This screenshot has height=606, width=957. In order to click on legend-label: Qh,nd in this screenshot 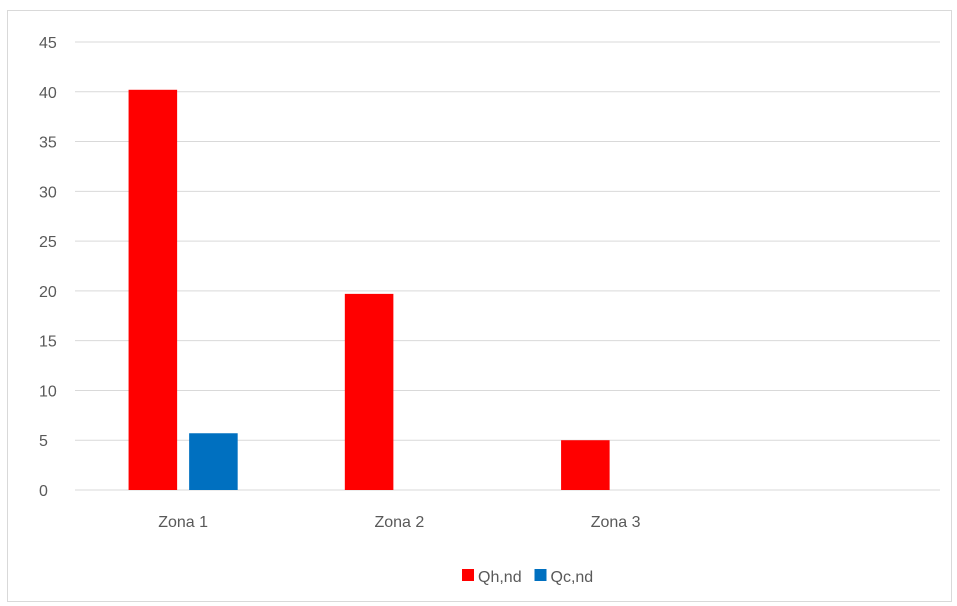, I will do `click(500, 577)`.